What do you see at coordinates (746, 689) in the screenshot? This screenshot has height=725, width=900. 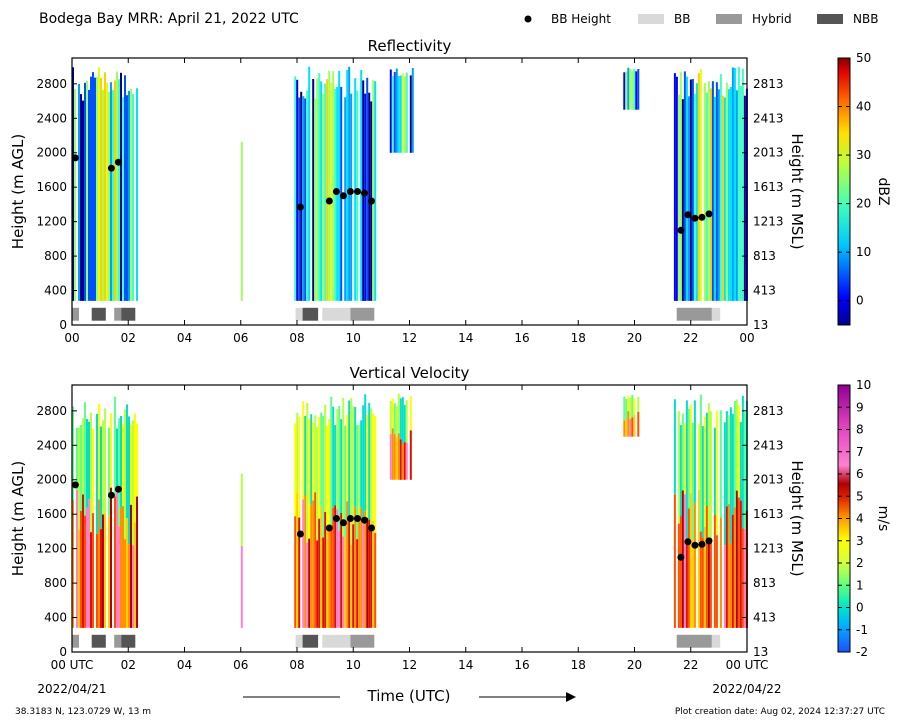 I see `end-date: 2022/04/22` at bounding box center [746, 689].